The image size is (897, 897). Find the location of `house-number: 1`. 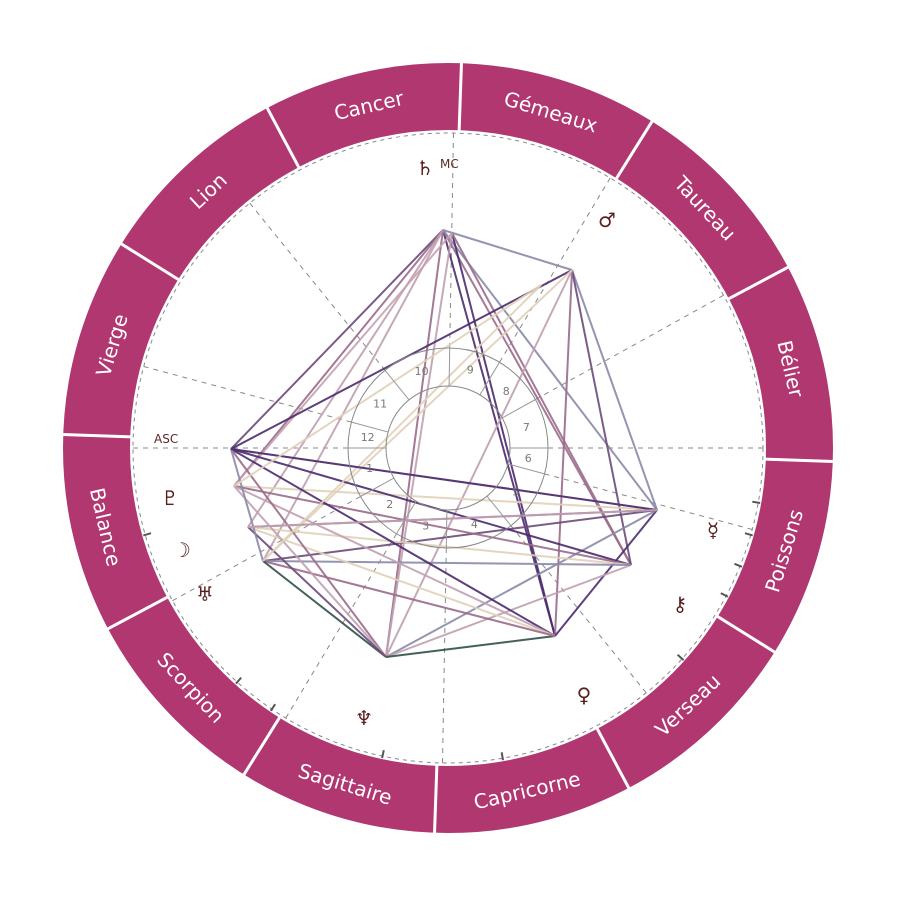

house-number: 1 is located at coordinates (369, 468).